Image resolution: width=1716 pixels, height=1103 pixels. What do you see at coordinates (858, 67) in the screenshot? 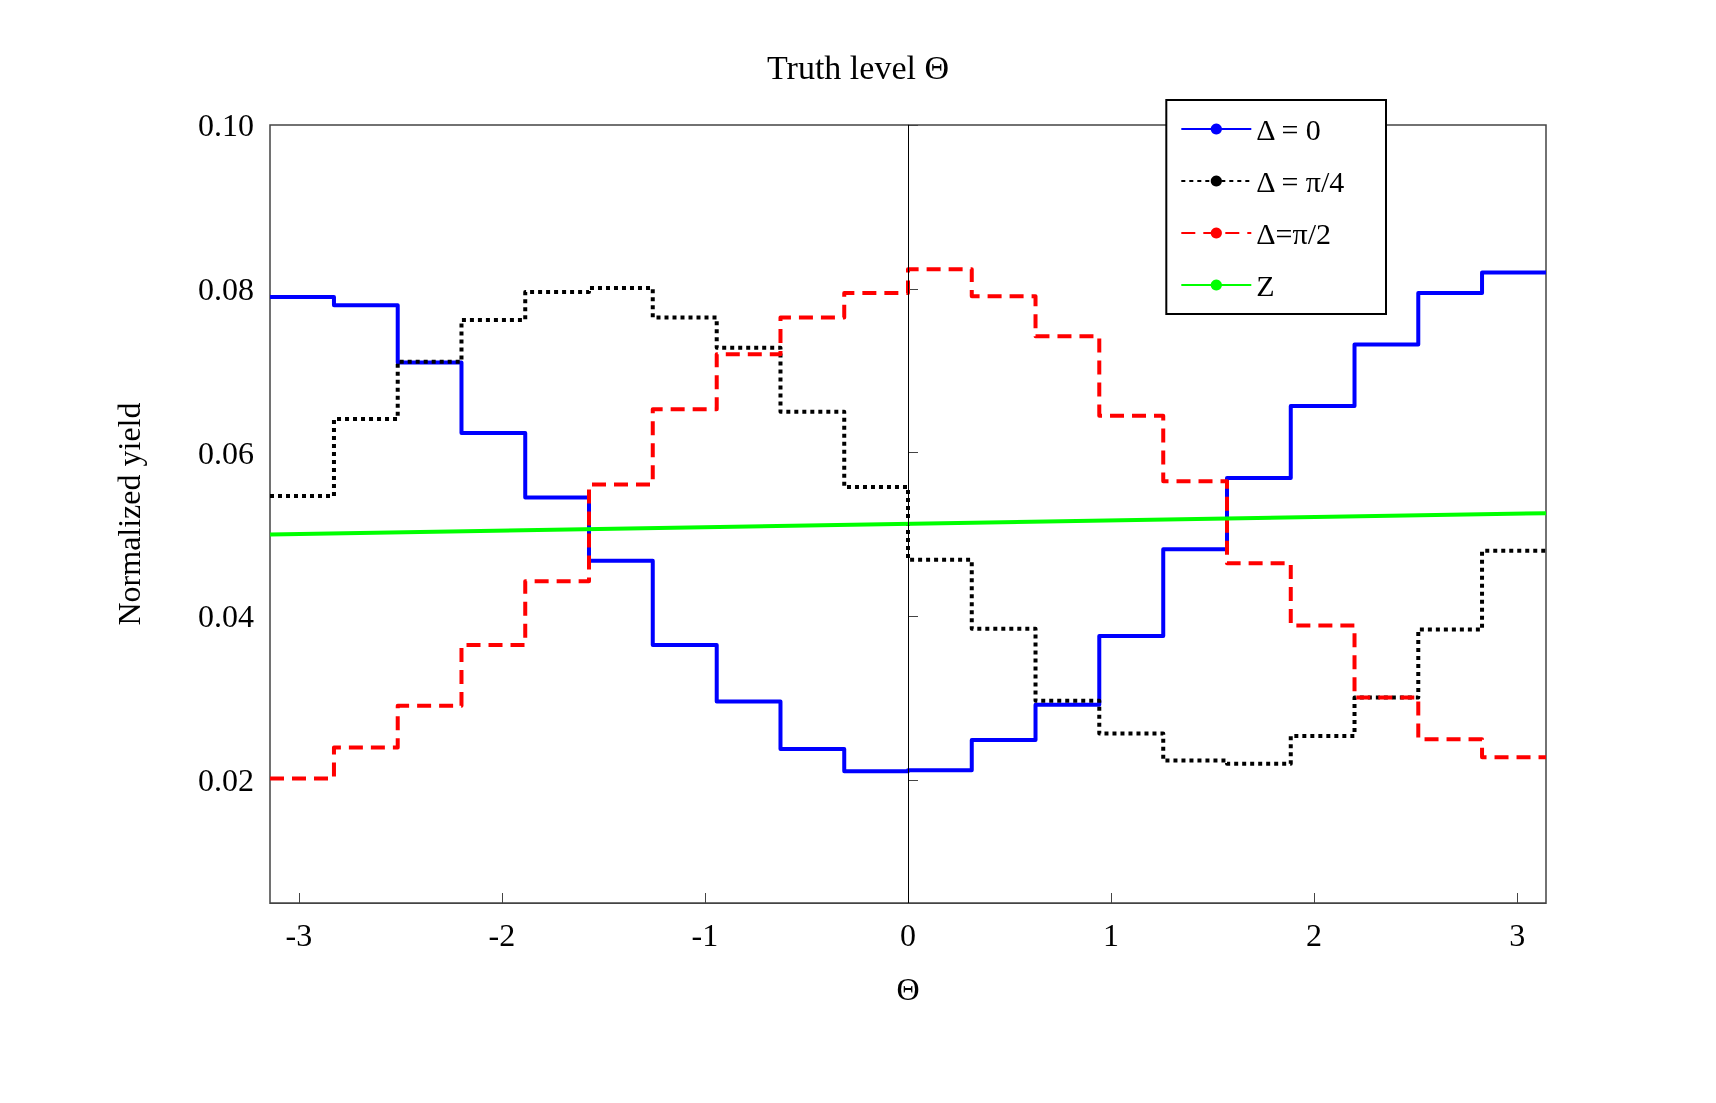
I see `chart-title: Truth level Θ` at bounding box center [858, 67].